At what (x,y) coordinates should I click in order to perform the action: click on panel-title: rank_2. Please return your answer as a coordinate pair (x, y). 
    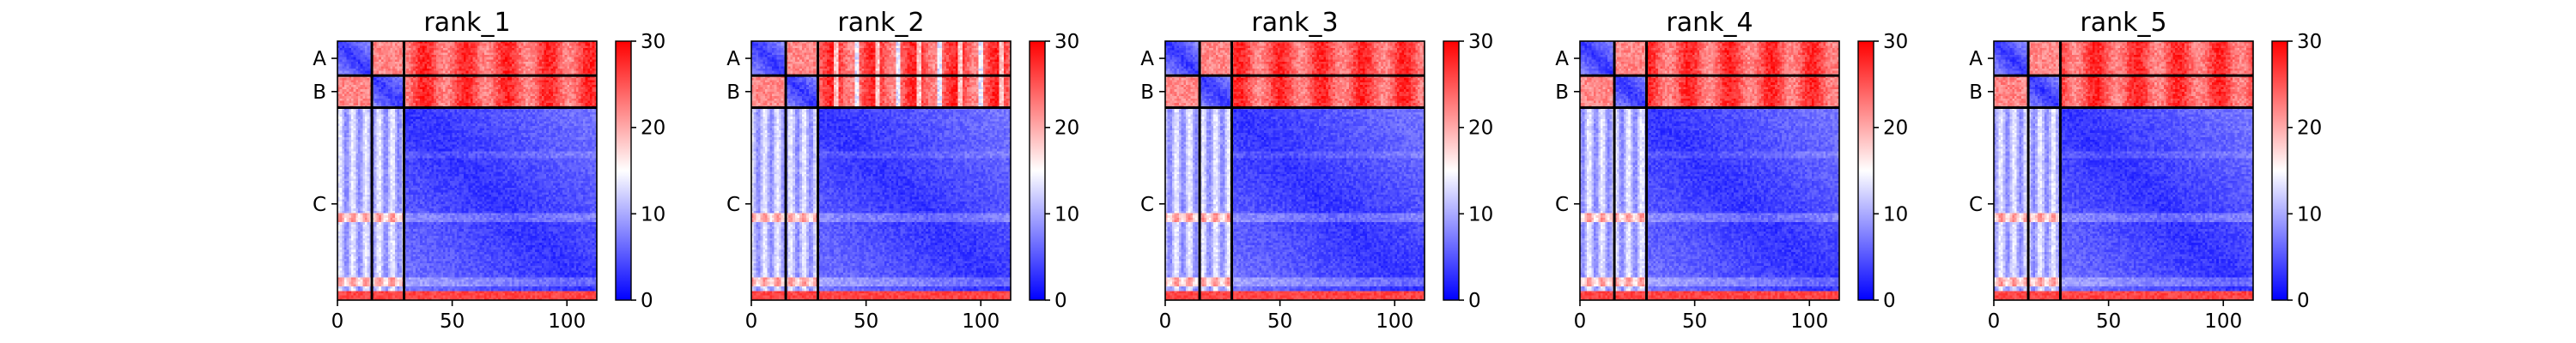
    Looking at the image, I should click on (881, 23).